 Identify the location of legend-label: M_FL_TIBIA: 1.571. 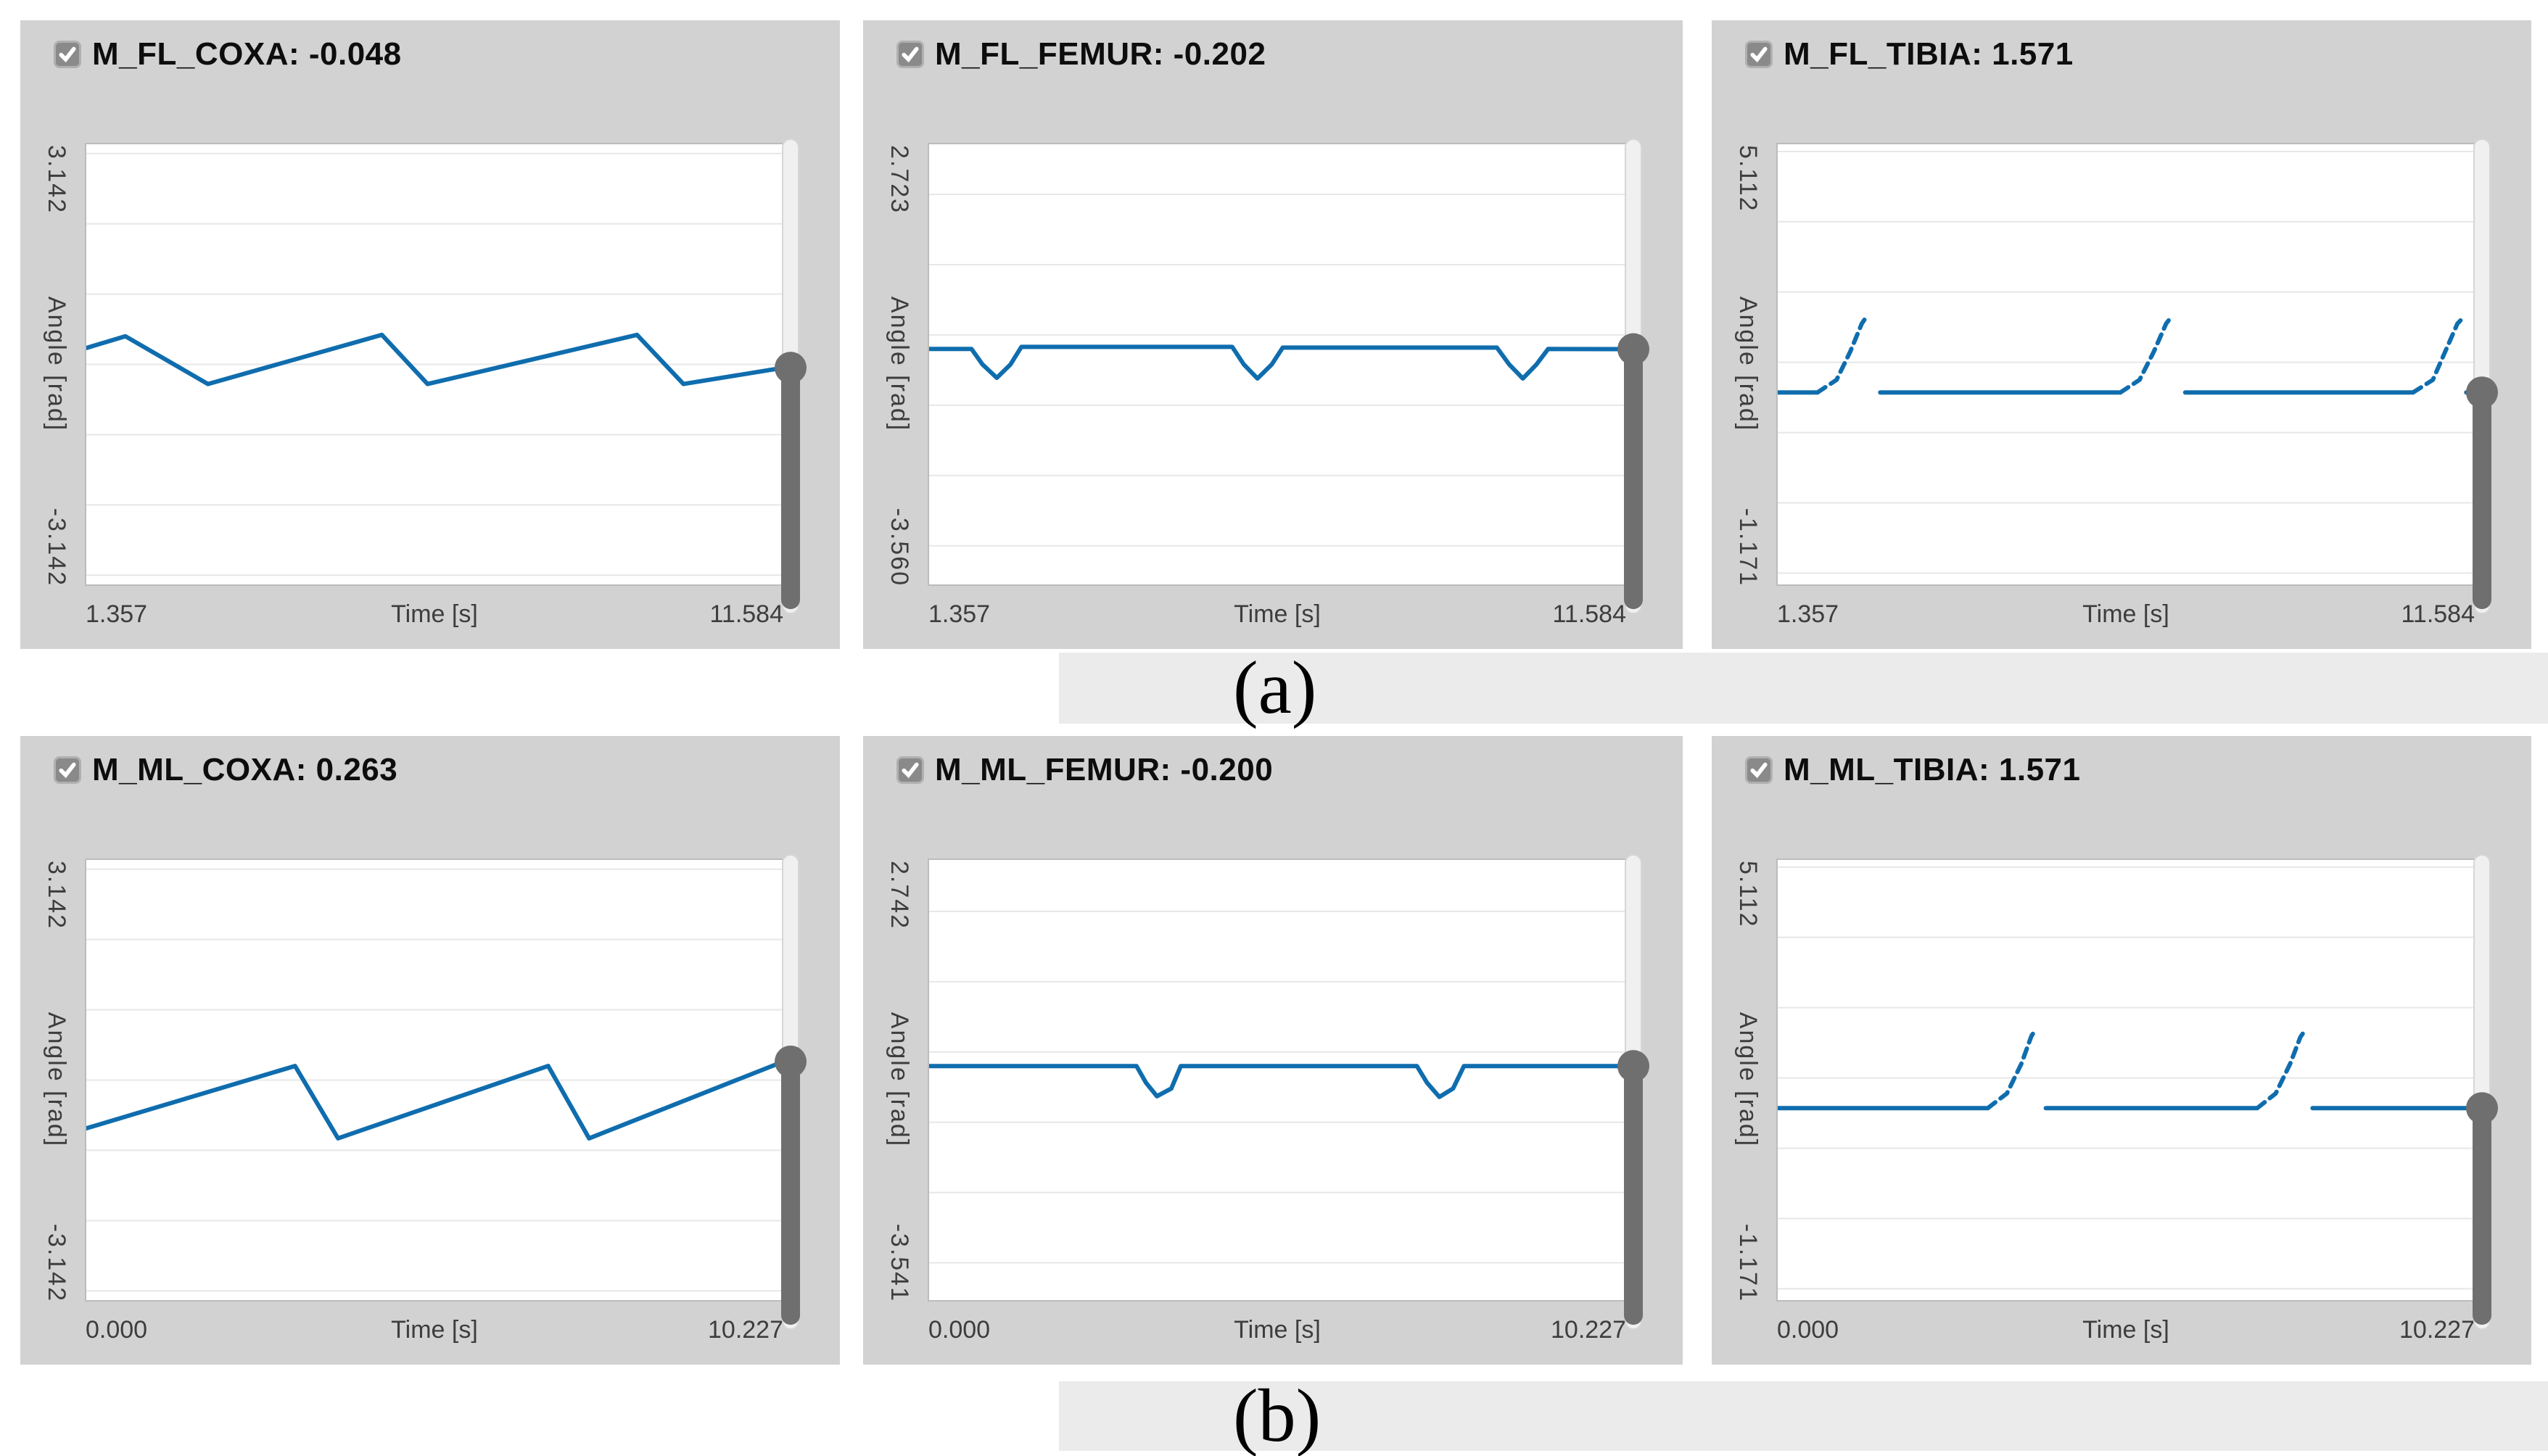
(1929, 54).